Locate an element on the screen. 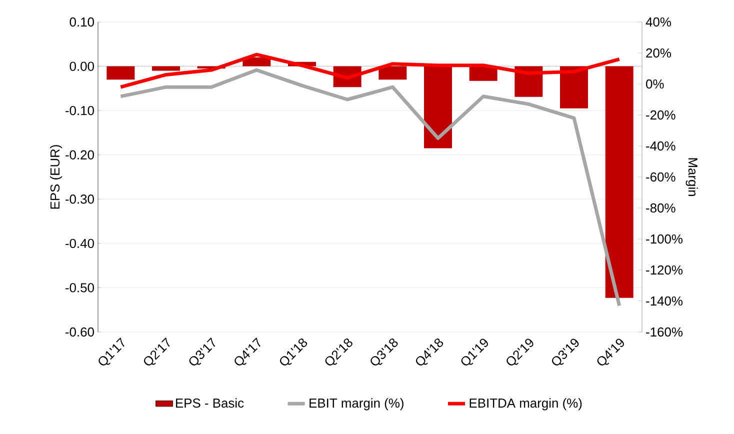 This screenshot has width=734, height=434. legend-label: EBITDA margin (%) is located at coordinates (526, 404).